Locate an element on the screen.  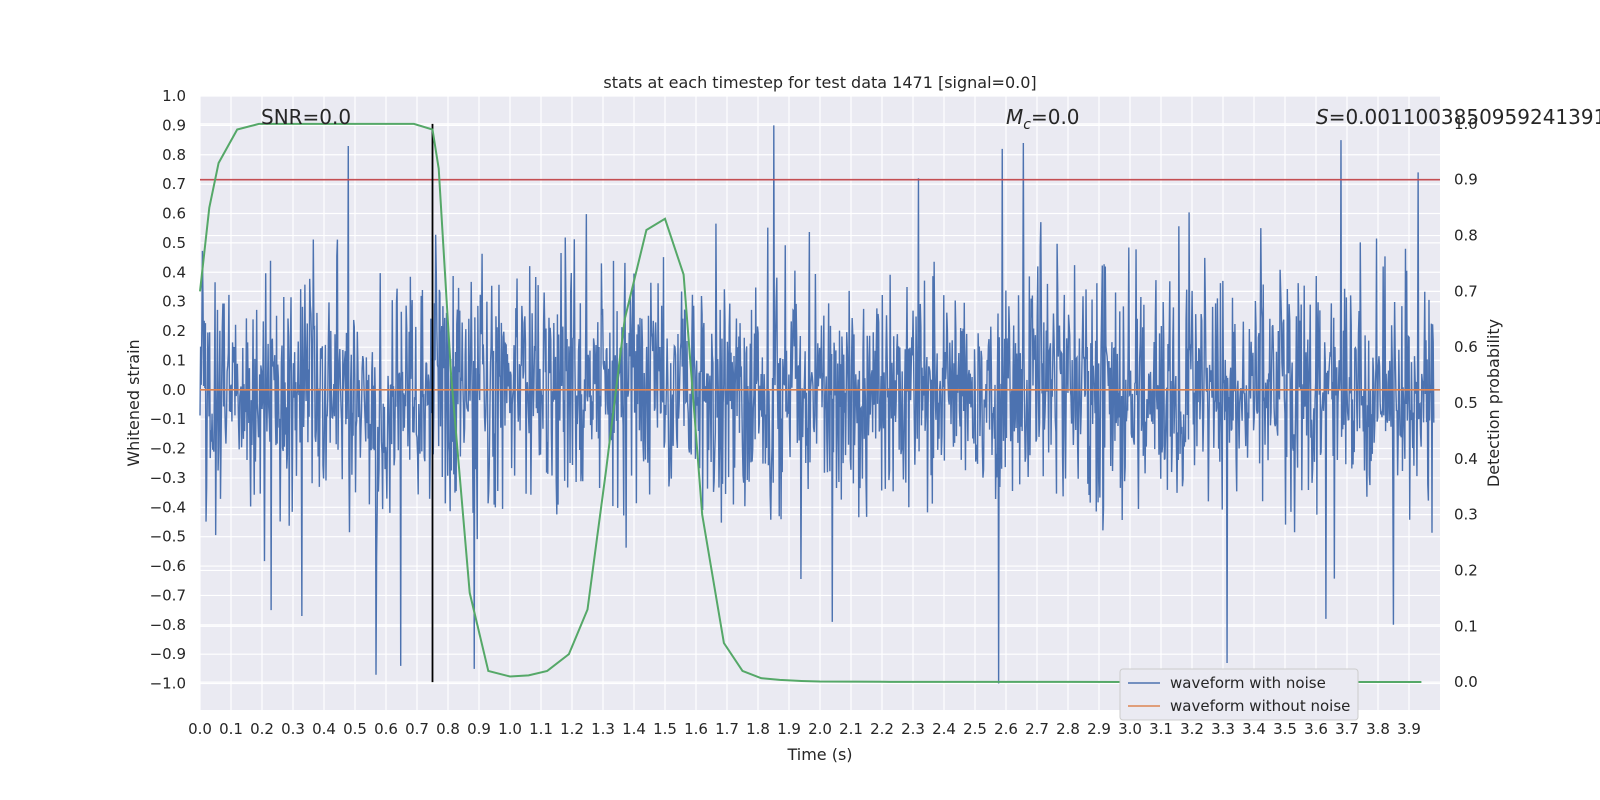
x-tick-label: 0.6 is located at coordinates (386, 729).